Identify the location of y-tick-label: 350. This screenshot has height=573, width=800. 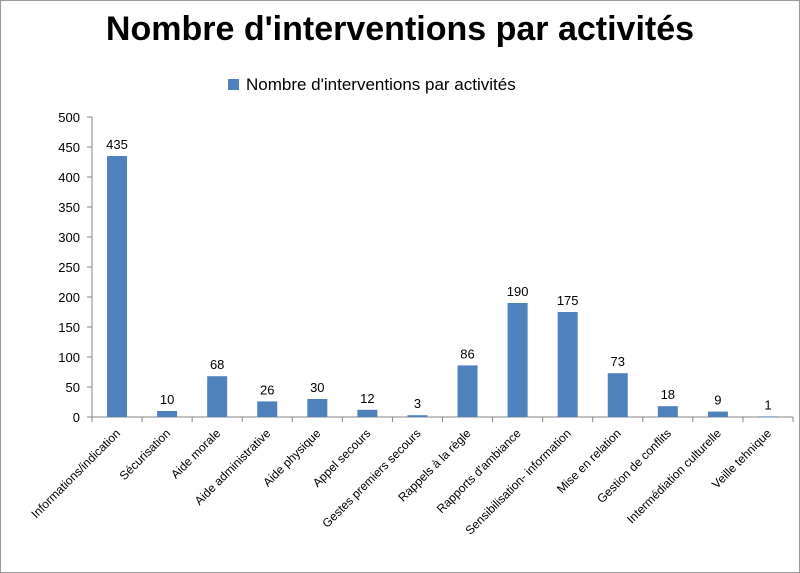
(69, 207).